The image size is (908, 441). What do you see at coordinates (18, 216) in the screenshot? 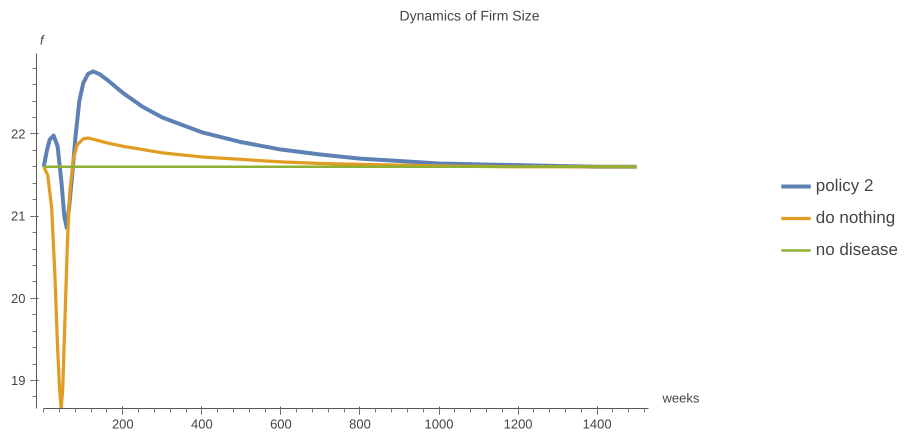
I see `y-tick-label: 21` at bounding box center [18, 216].